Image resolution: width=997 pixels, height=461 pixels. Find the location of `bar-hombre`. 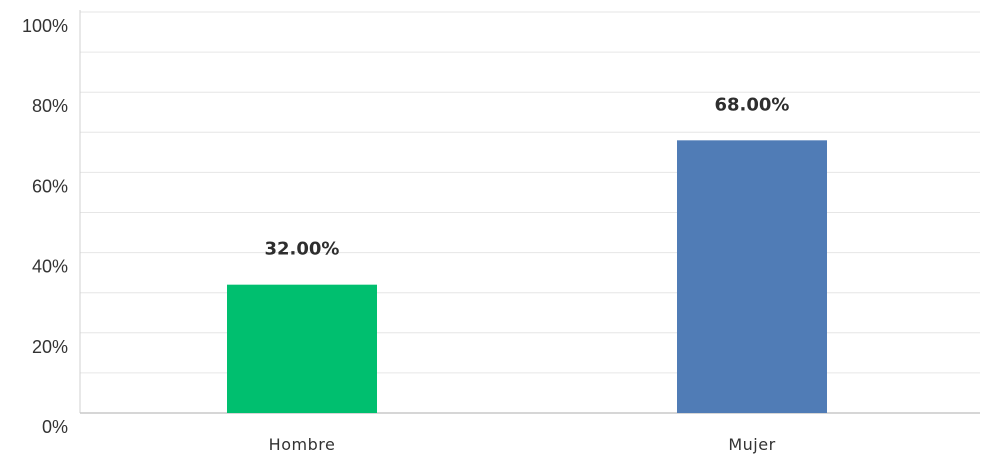

bar-hombre is located at coordinates (302, 349).